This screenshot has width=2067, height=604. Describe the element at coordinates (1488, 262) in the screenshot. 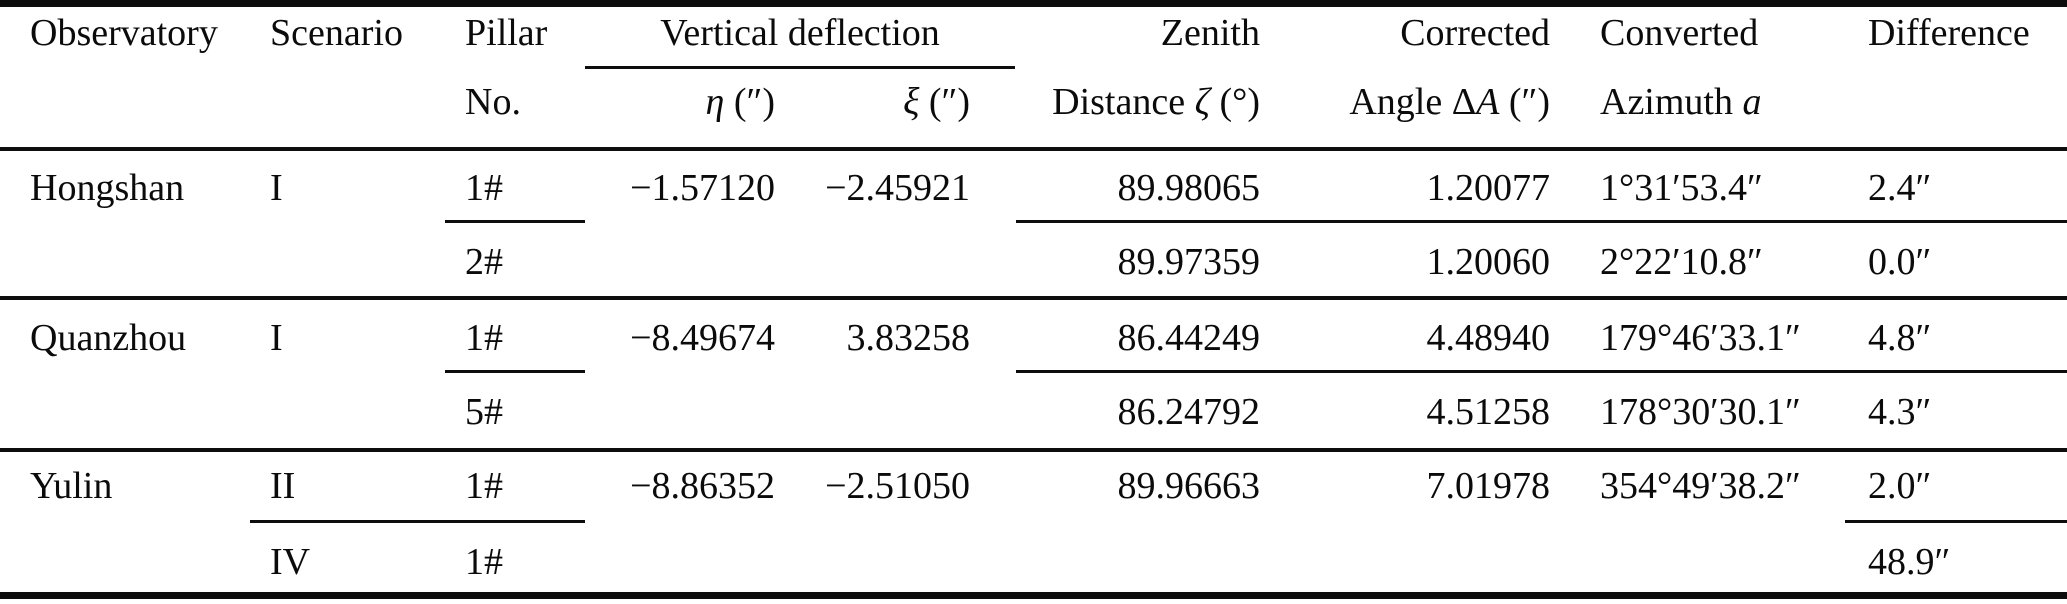

I see `cell-corrected: 1.20060` at that location.